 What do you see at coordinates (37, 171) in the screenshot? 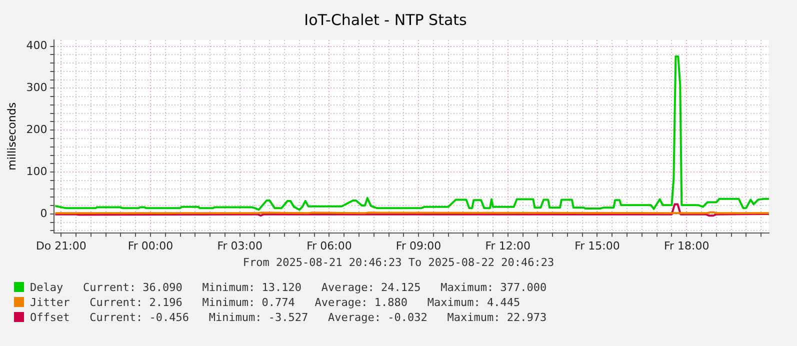
I see `y-tick-label: 100` at bounding box center [37, 171].